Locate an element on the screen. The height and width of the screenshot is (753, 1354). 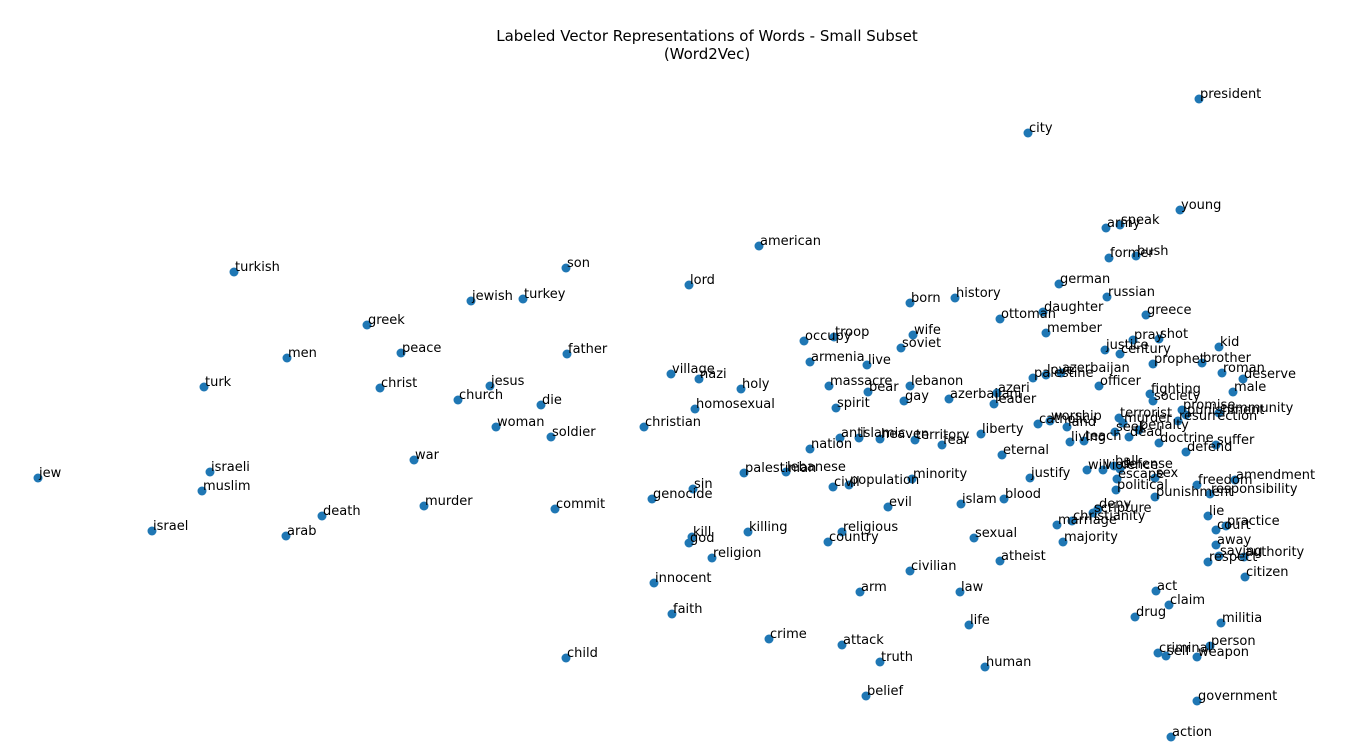
point-label-christianity: christianity is located at coordinates (1109, 516).